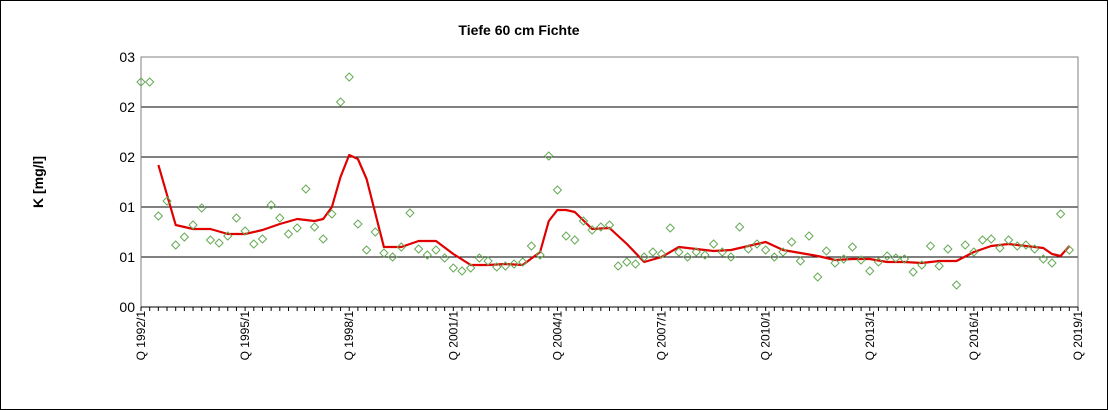 This screenshot has width=1108, height=410. What do you see at coordinates (518, 30) in the screenshot?
I see `chart-title: Tiefe 60 cm Fichte` at bounding box center [518, 30].